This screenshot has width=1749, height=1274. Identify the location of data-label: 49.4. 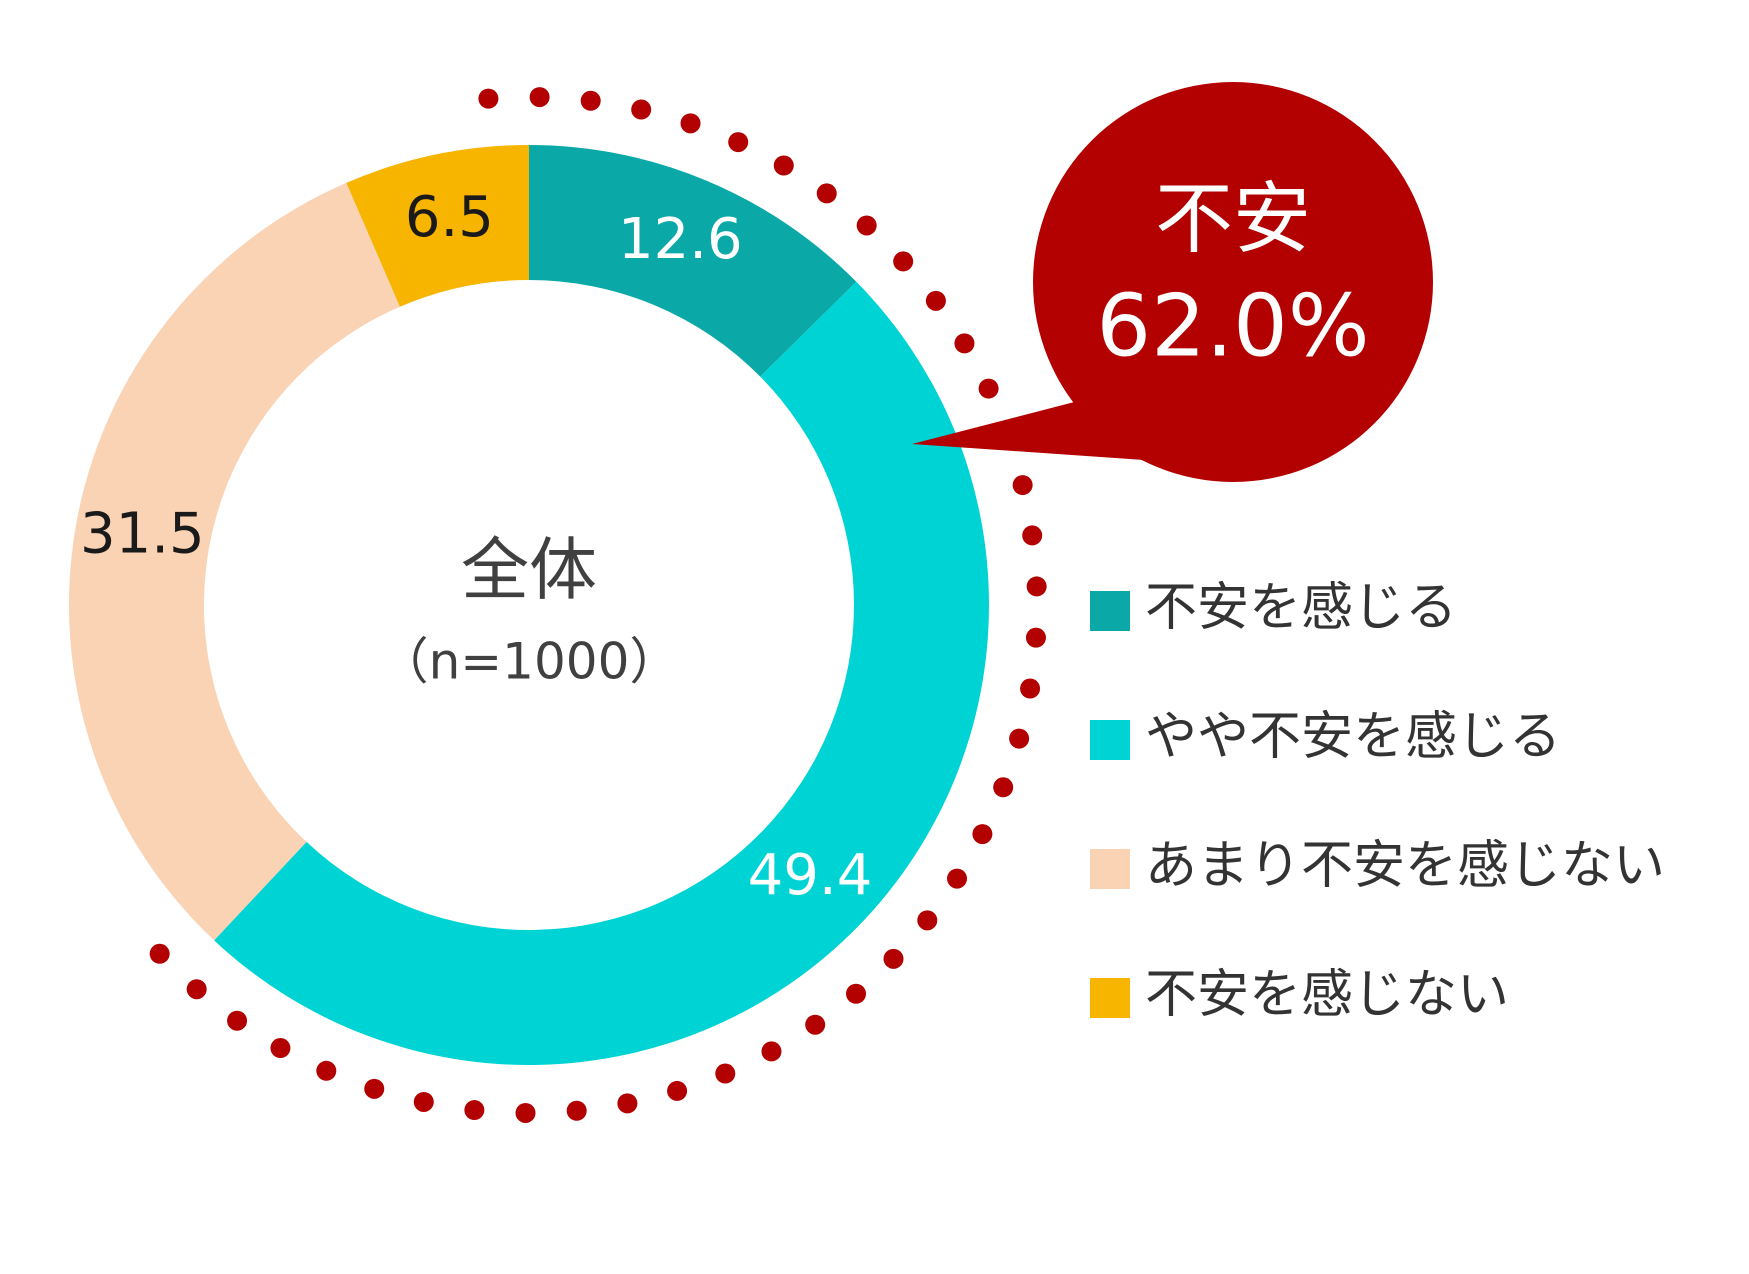
(810, 875).